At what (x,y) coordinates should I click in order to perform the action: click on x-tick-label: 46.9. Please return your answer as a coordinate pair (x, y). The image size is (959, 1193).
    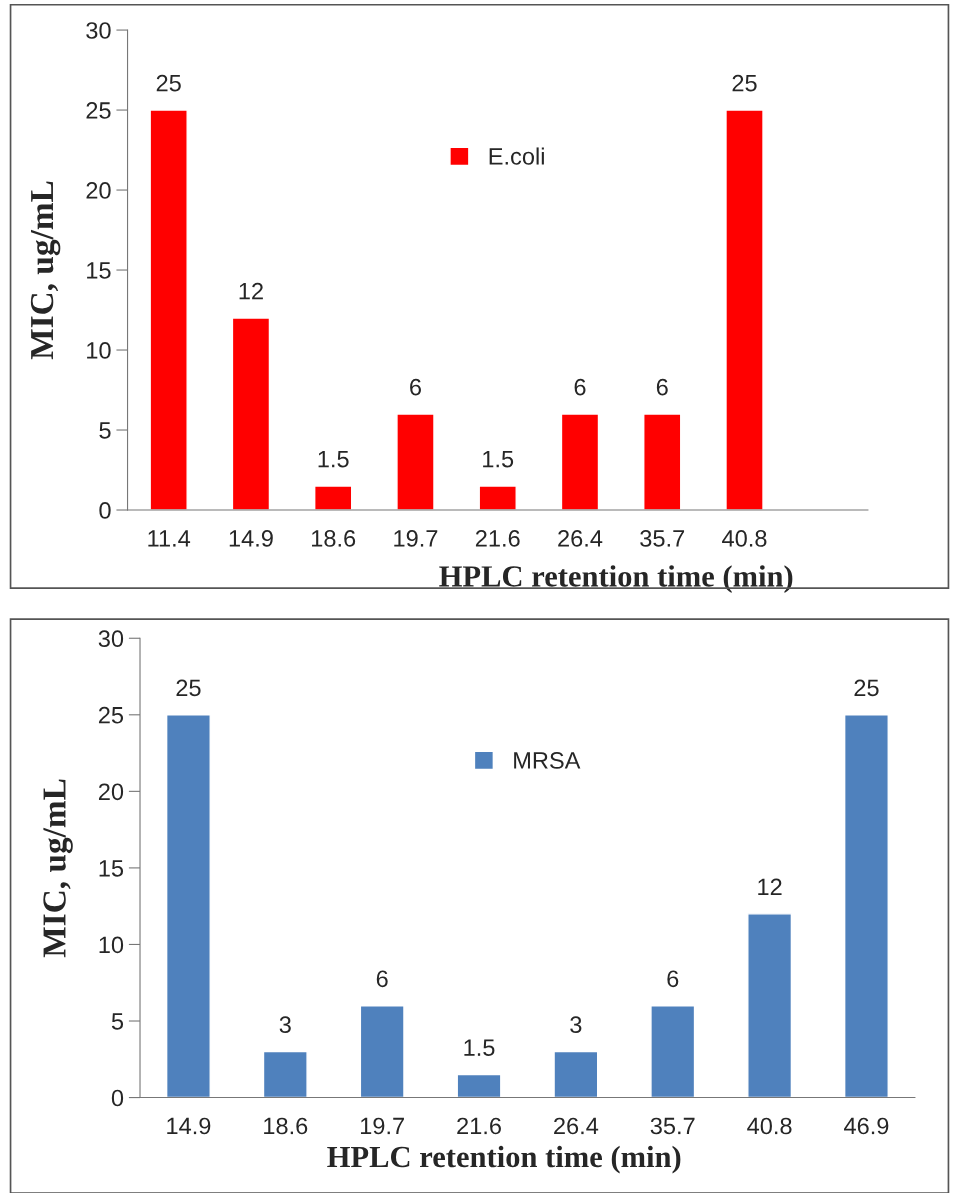
    Looking at the image, I should click on (866, 1126).